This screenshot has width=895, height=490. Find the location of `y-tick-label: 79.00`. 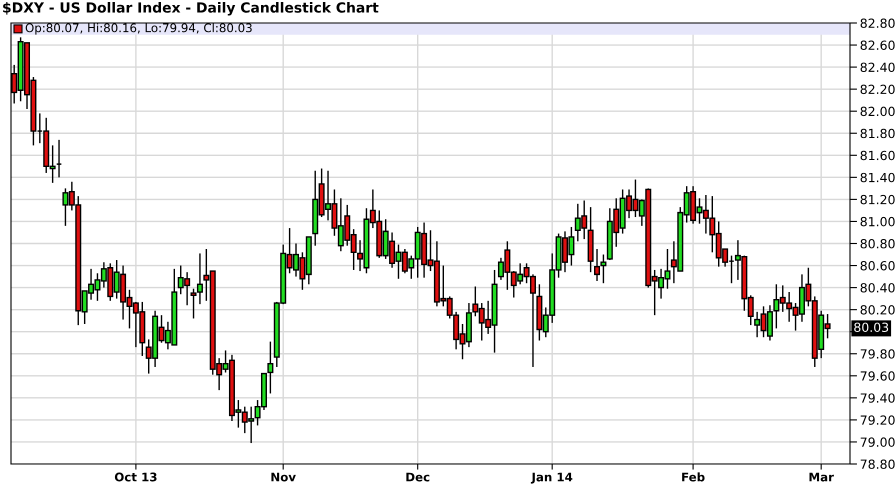

y-tick-label: 79.00 is located at coordinates (877, 442).